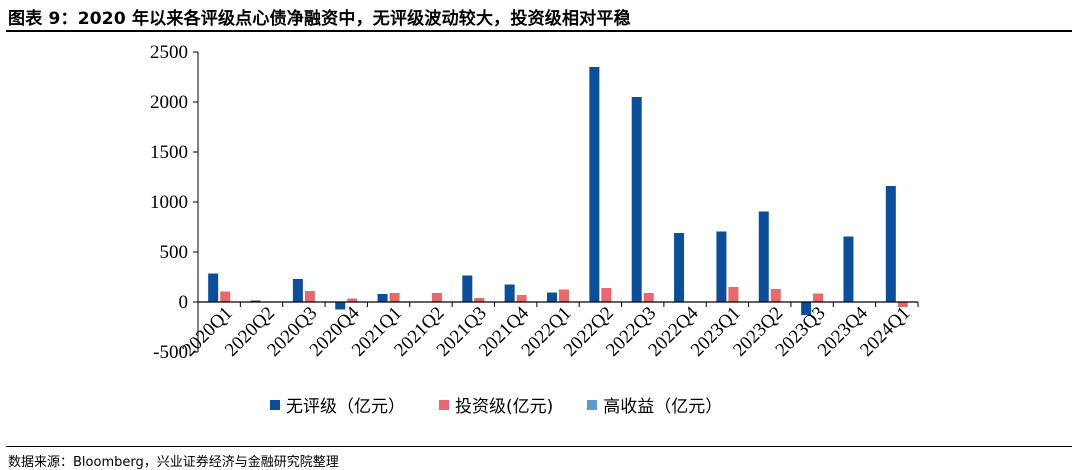 This screenshot has height=470, width=1080. I want to click on legend-item-unrated: 无评级（亿元）, so click(337, 404).